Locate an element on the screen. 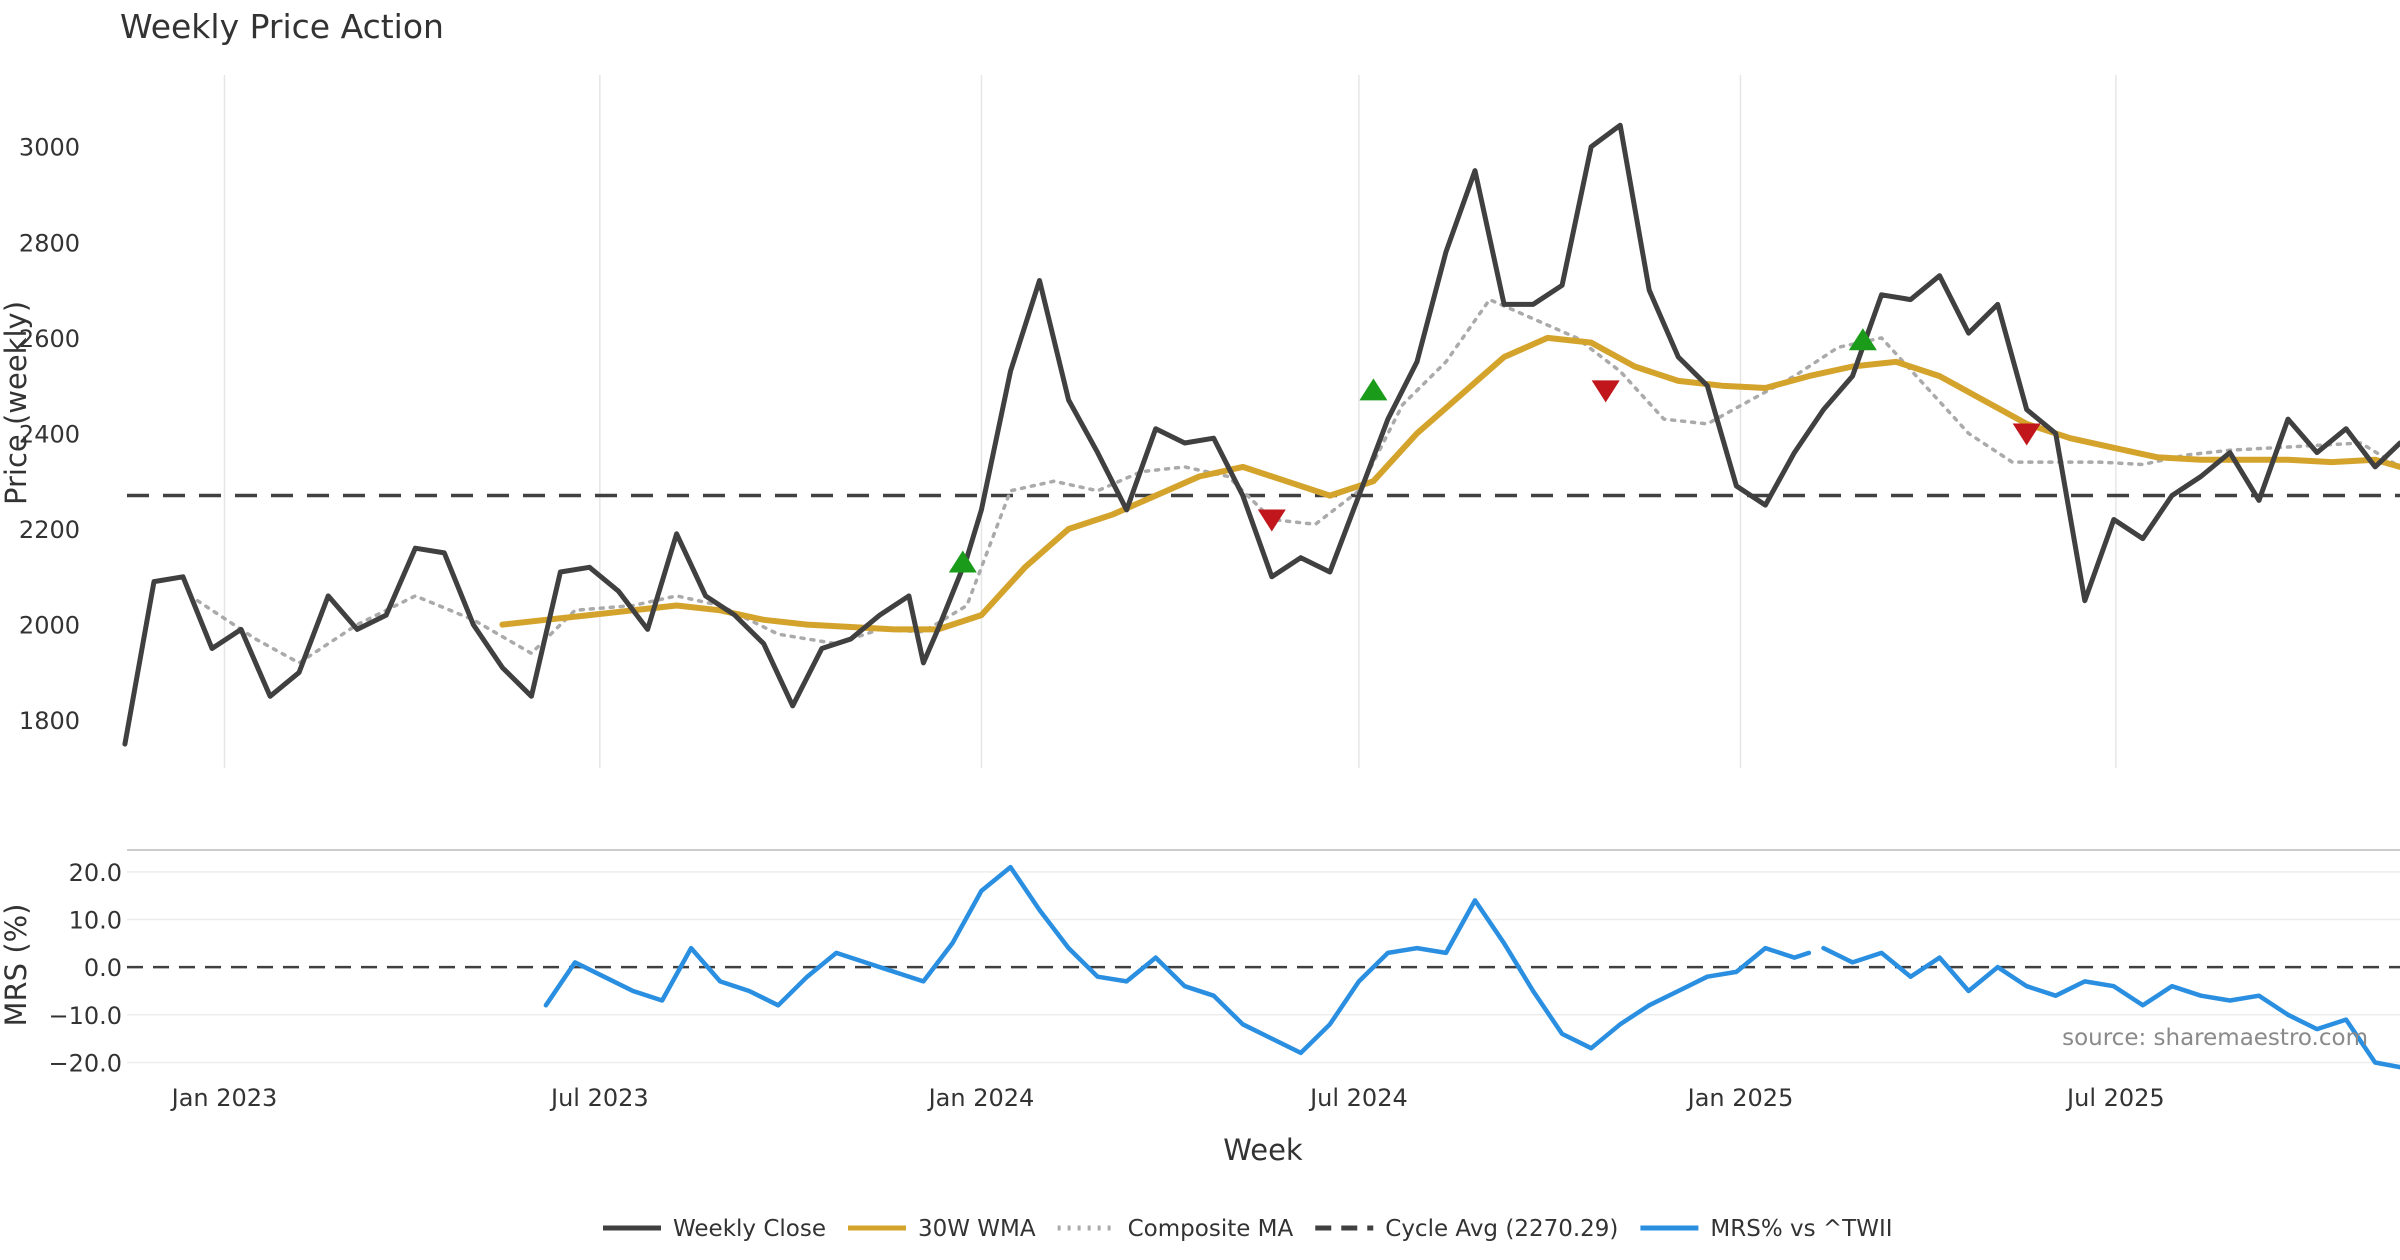 The image size is (2400, 1260). x-tick-label-5: Jul 2025 is located at coordinates (2115, 1098).